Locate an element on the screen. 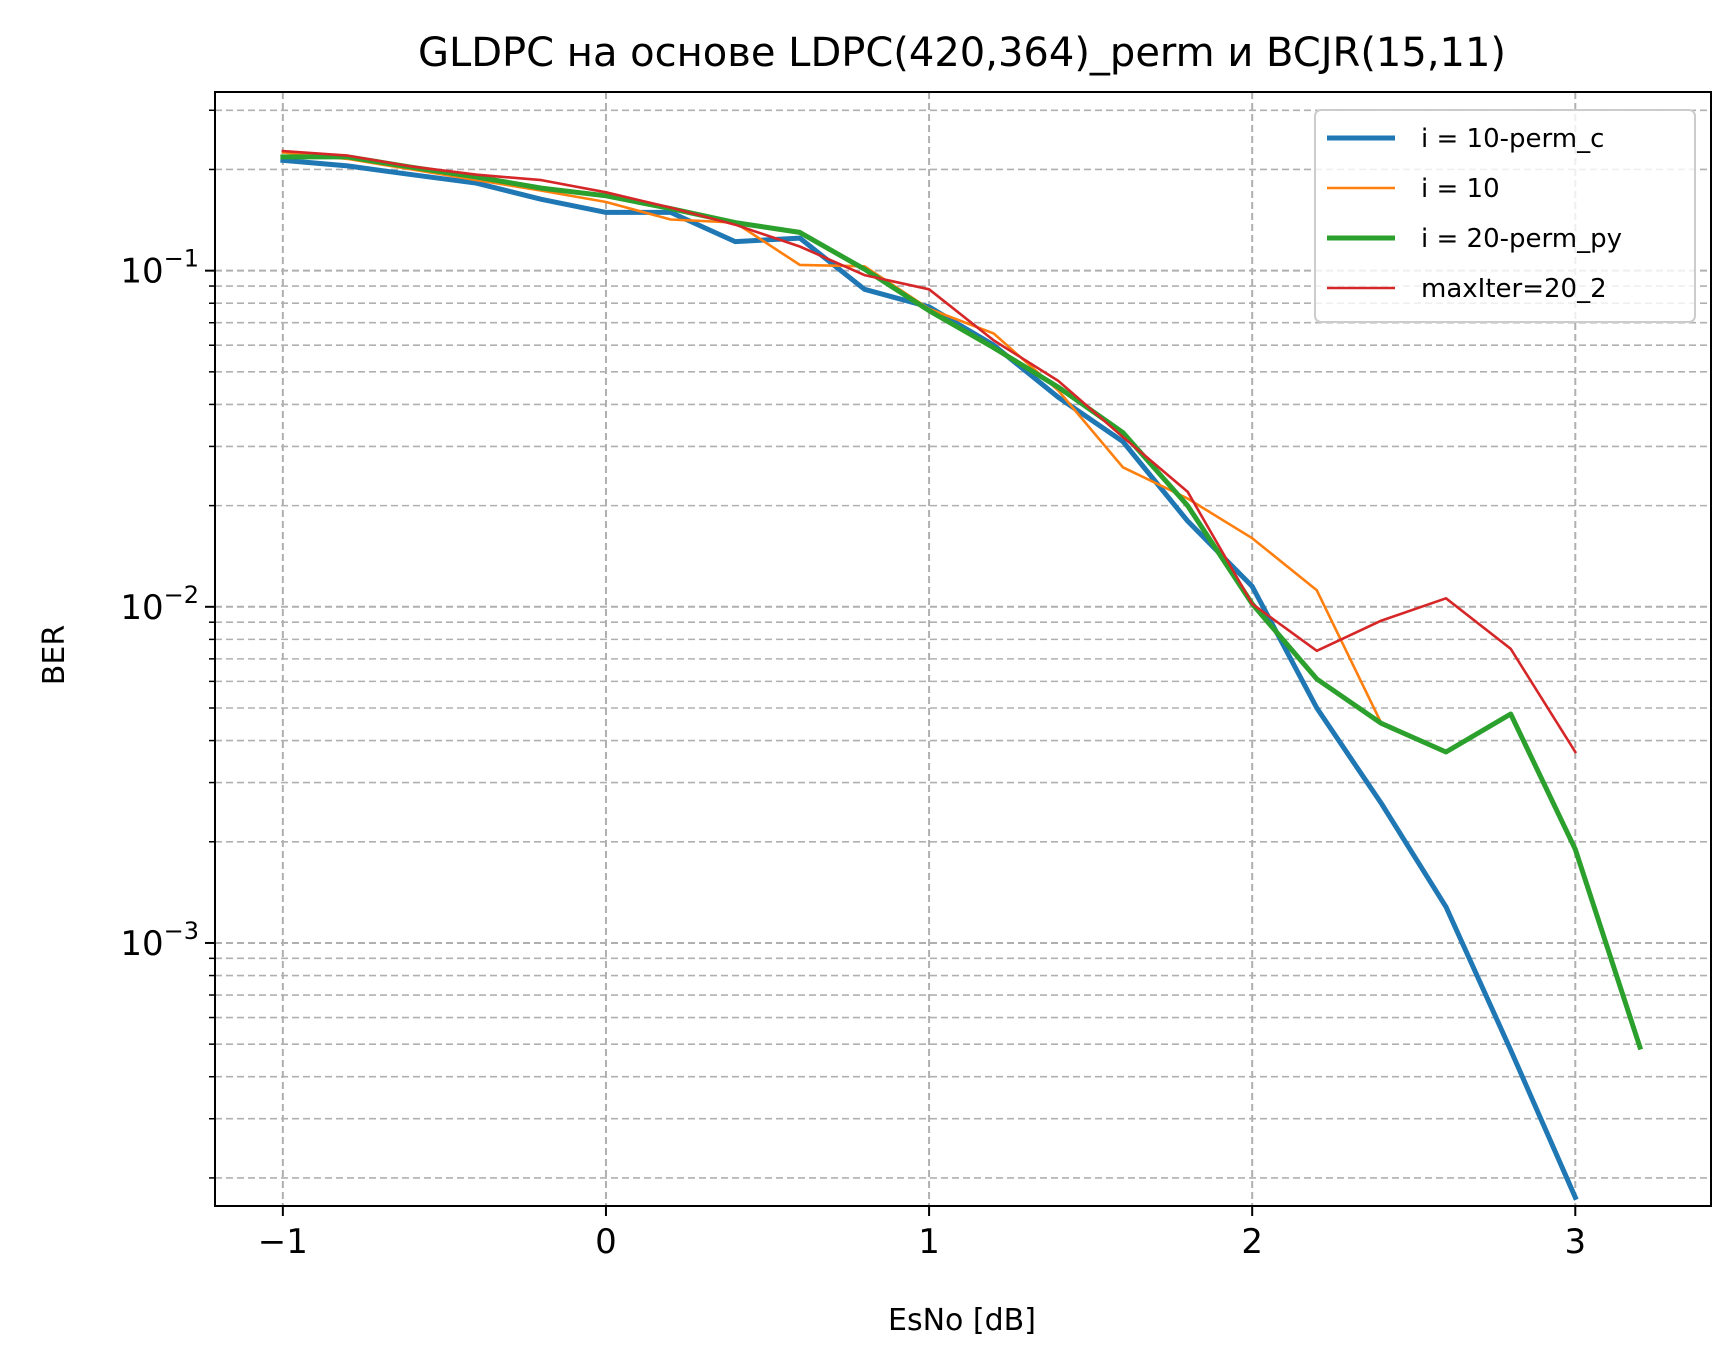 The image size is (1731, 1365). legend-label: i = 20-perm_py is located at coordinates (1521, 239).